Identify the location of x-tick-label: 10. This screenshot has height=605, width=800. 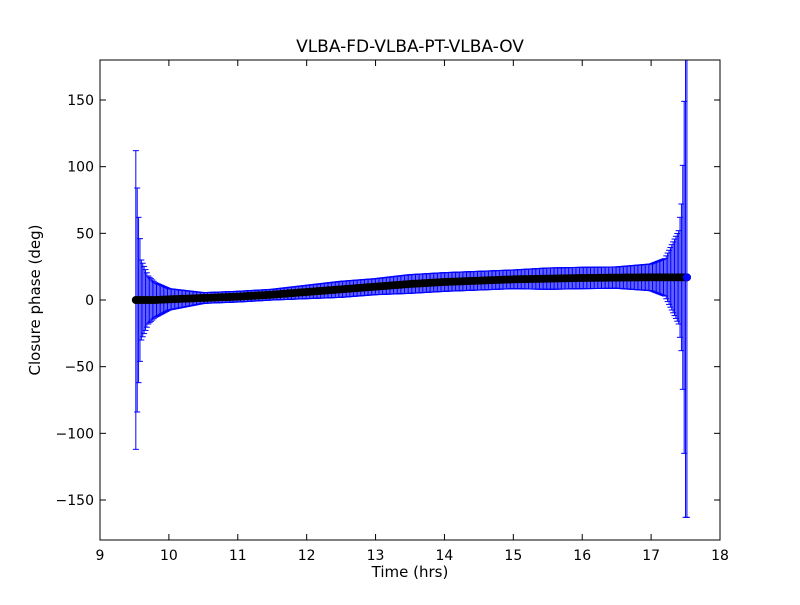
(169, 556).